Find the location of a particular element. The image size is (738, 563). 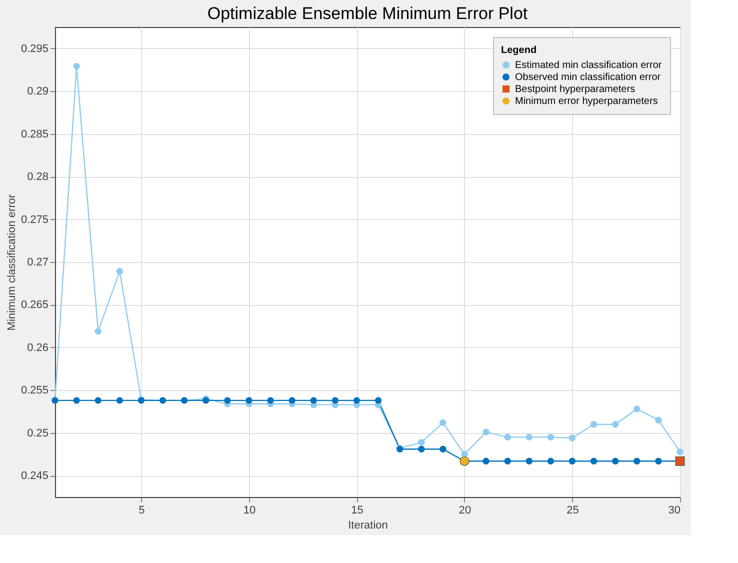

y-tick-label: 0.26 is located at coordinates (37, 348).